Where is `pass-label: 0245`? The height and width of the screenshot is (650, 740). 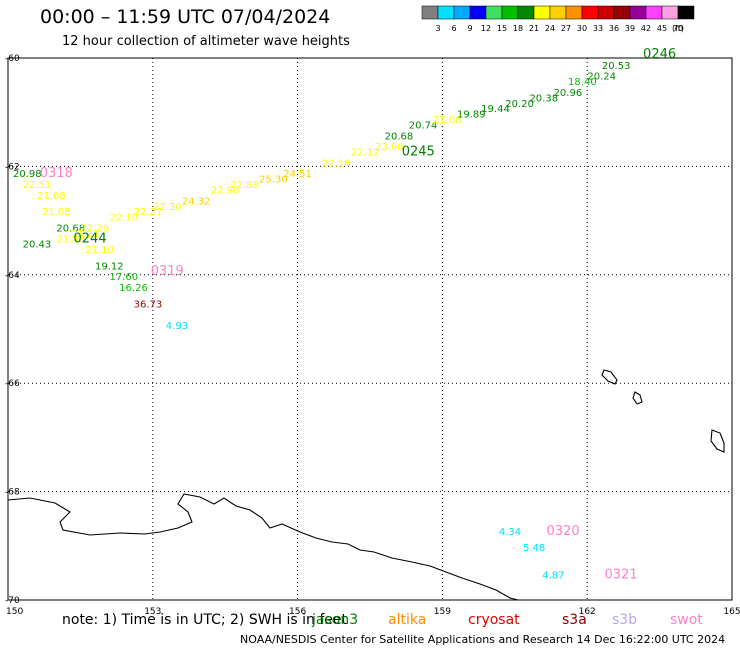
pass-label: 0245 is located at coordinates (418, 152).